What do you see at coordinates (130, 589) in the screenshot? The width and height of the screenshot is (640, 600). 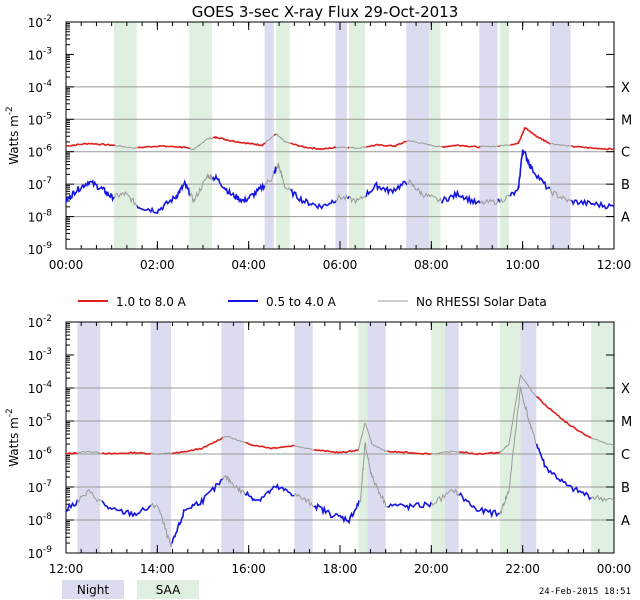 I see `interval-legend: Night SAA` at bounding box center [130, 589].